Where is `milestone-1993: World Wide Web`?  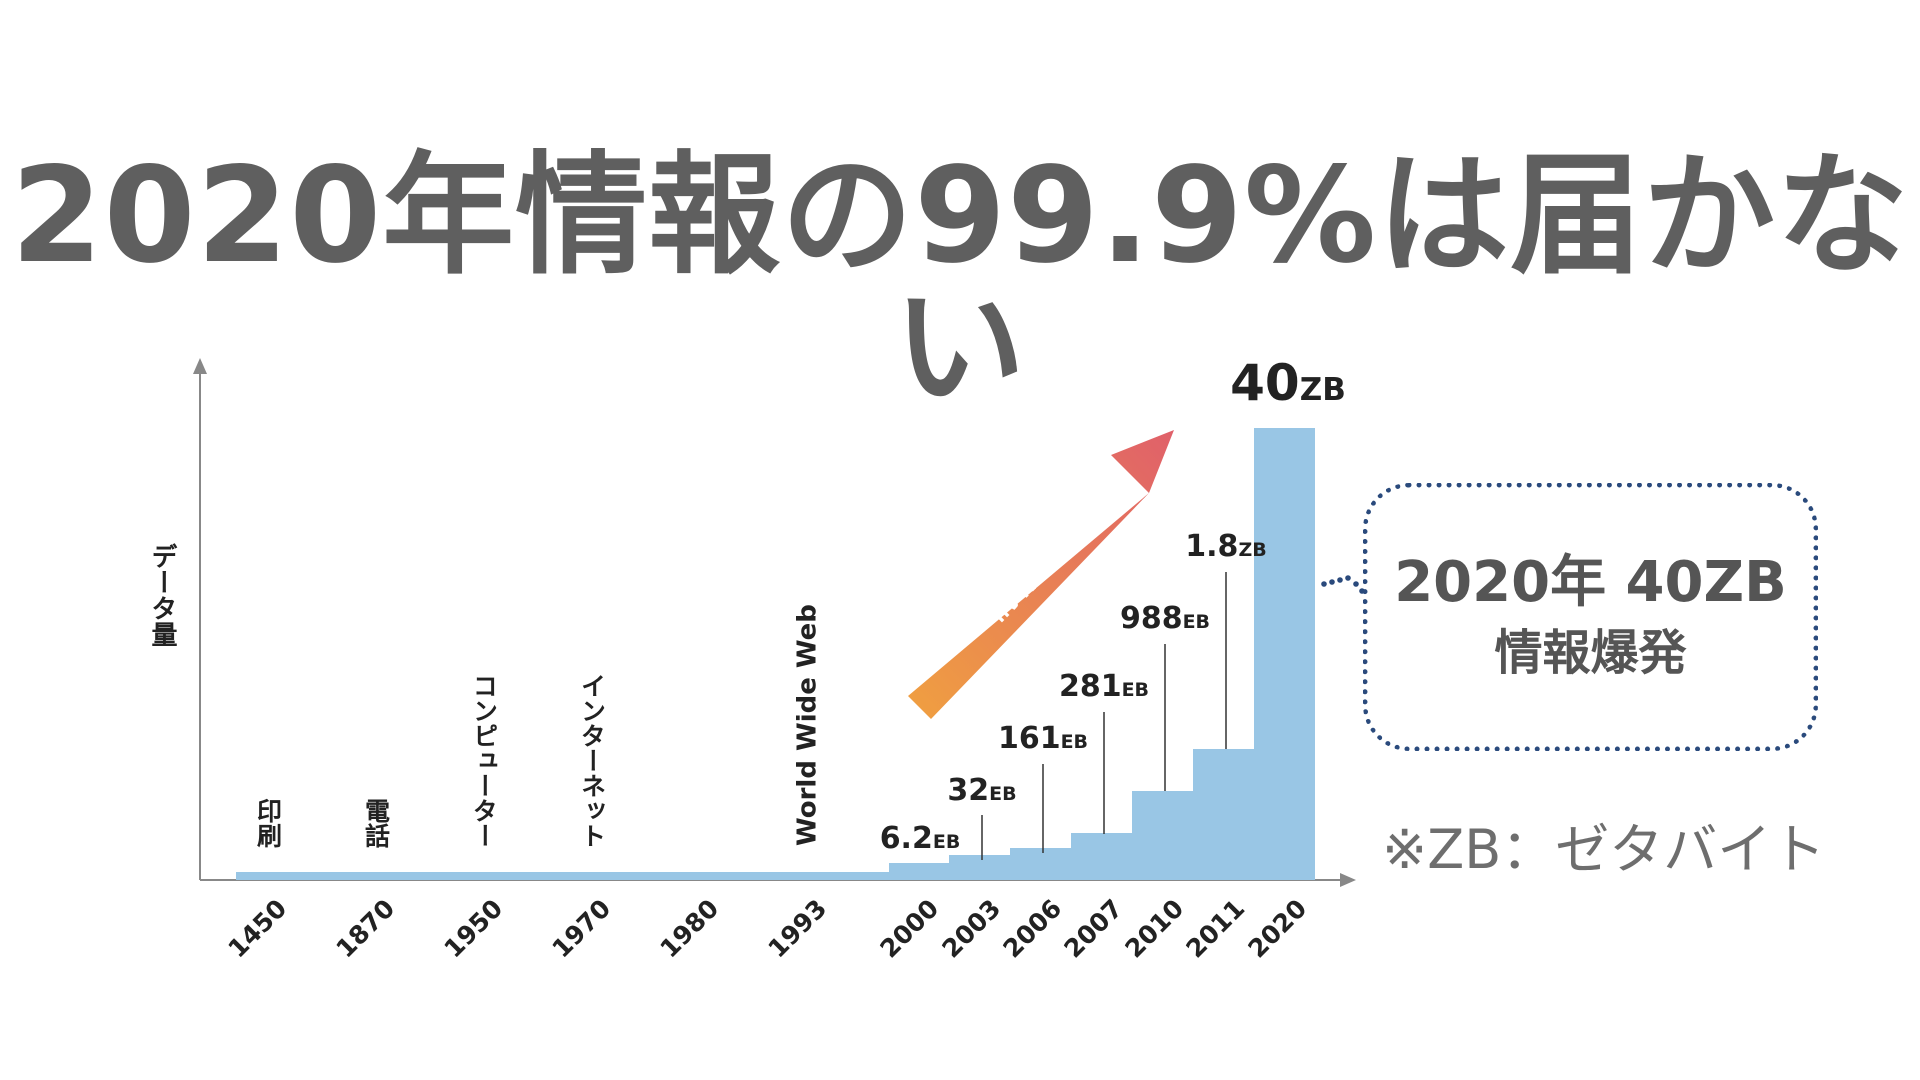 milestone-1993: World Wide Web is located at coordinates (808, 725).